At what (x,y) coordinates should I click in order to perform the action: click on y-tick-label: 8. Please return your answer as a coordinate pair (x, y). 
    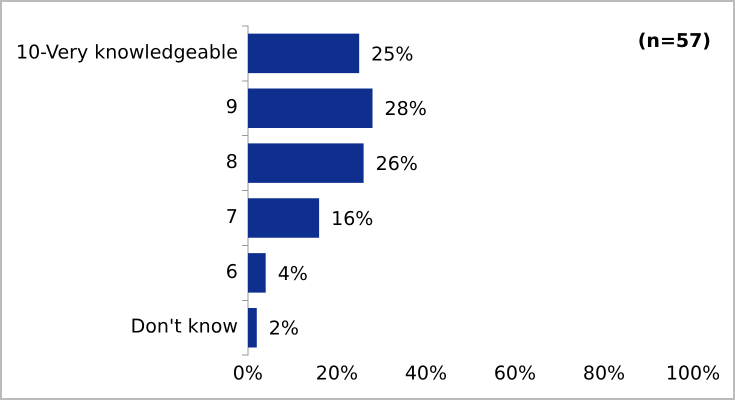
    Looking at the image, I should click on (232, 162).